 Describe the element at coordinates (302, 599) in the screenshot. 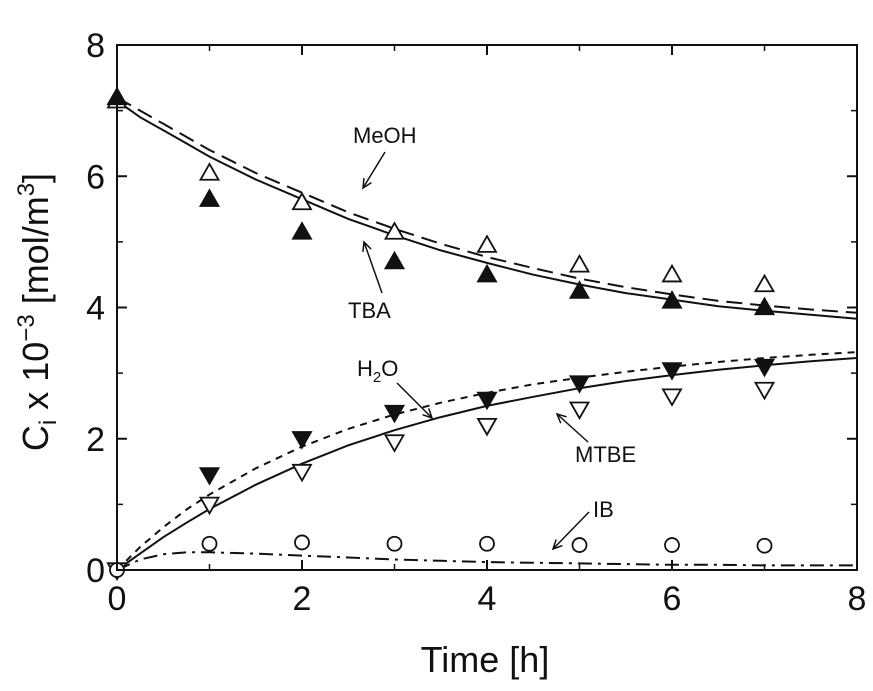

I see `x-tick-label: 2` at that location.